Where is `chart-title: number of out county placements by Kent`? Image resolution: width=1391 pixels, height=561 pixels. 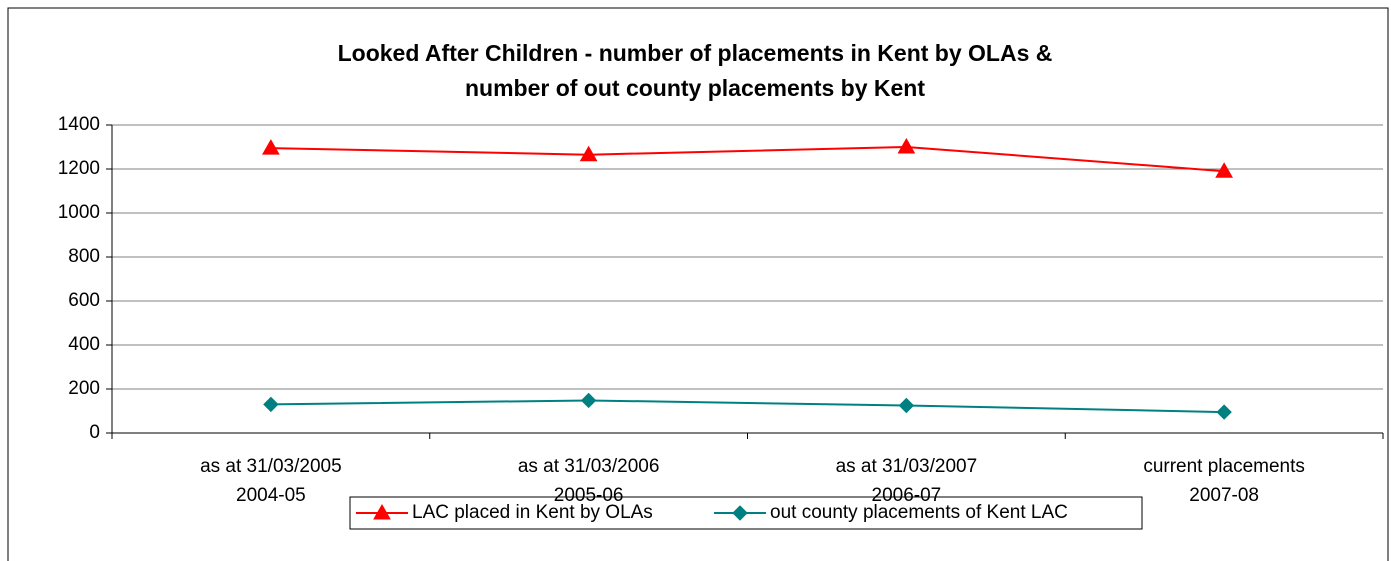
chart-title: number of out county placements by Kent is located at coordinates (695, 88).